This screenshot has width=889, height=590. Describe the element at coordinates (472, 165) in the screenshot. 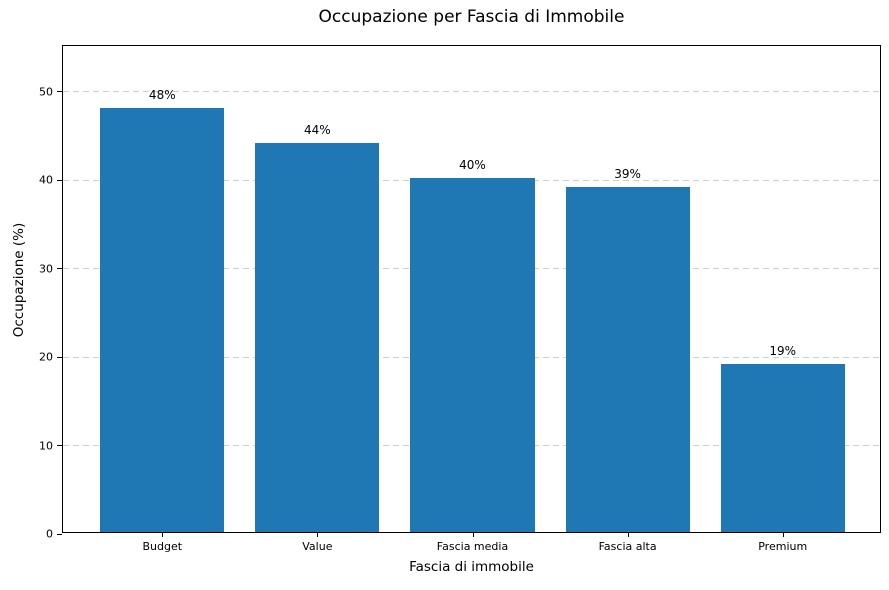

I see `bar-value-label-fascia-media: 40%` at that location.